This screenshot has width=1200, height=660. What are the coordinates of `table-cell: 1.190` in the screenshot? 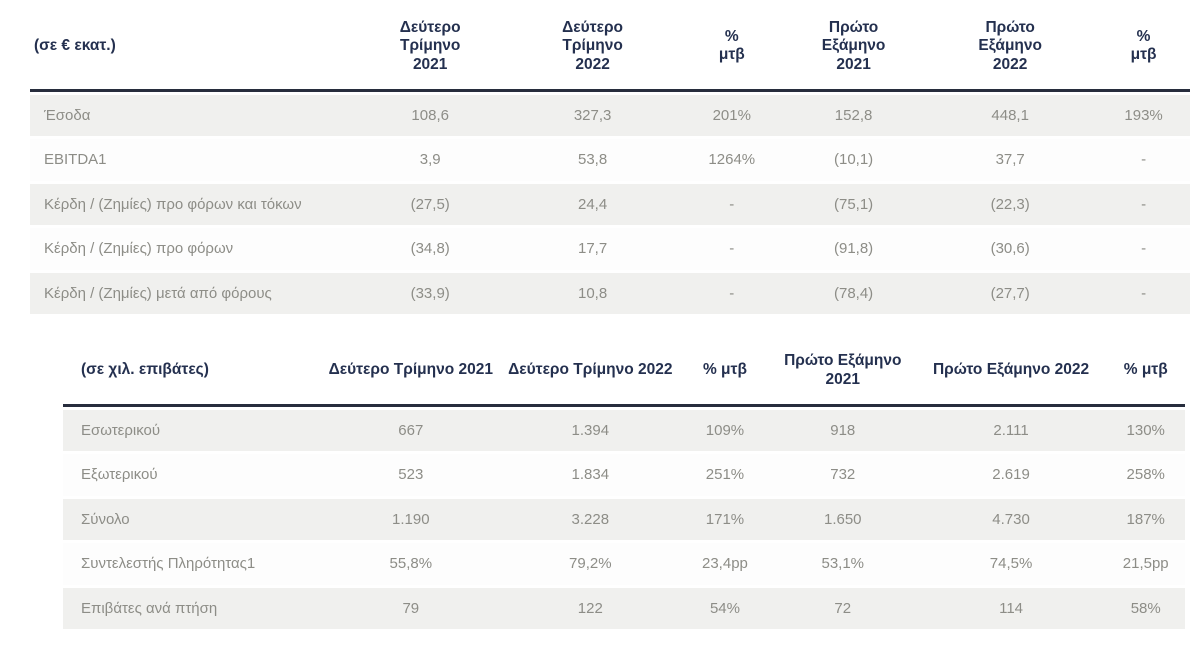 It's located at (411, 519).